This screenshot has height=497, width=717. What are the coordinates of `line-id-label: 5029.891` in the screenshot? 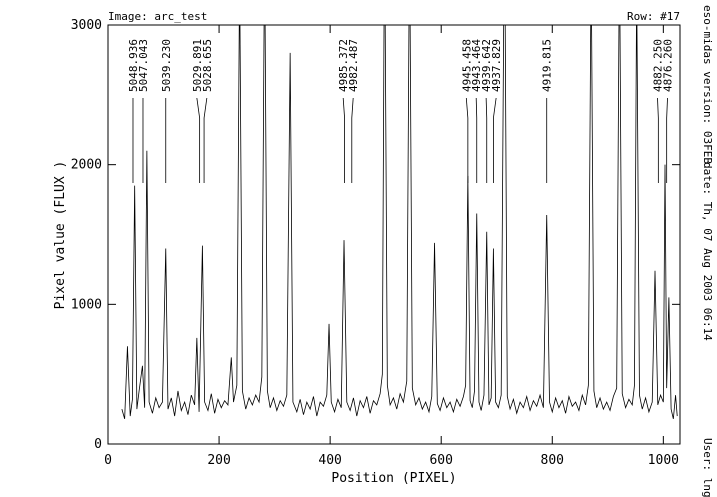 It's located at (197, 65).